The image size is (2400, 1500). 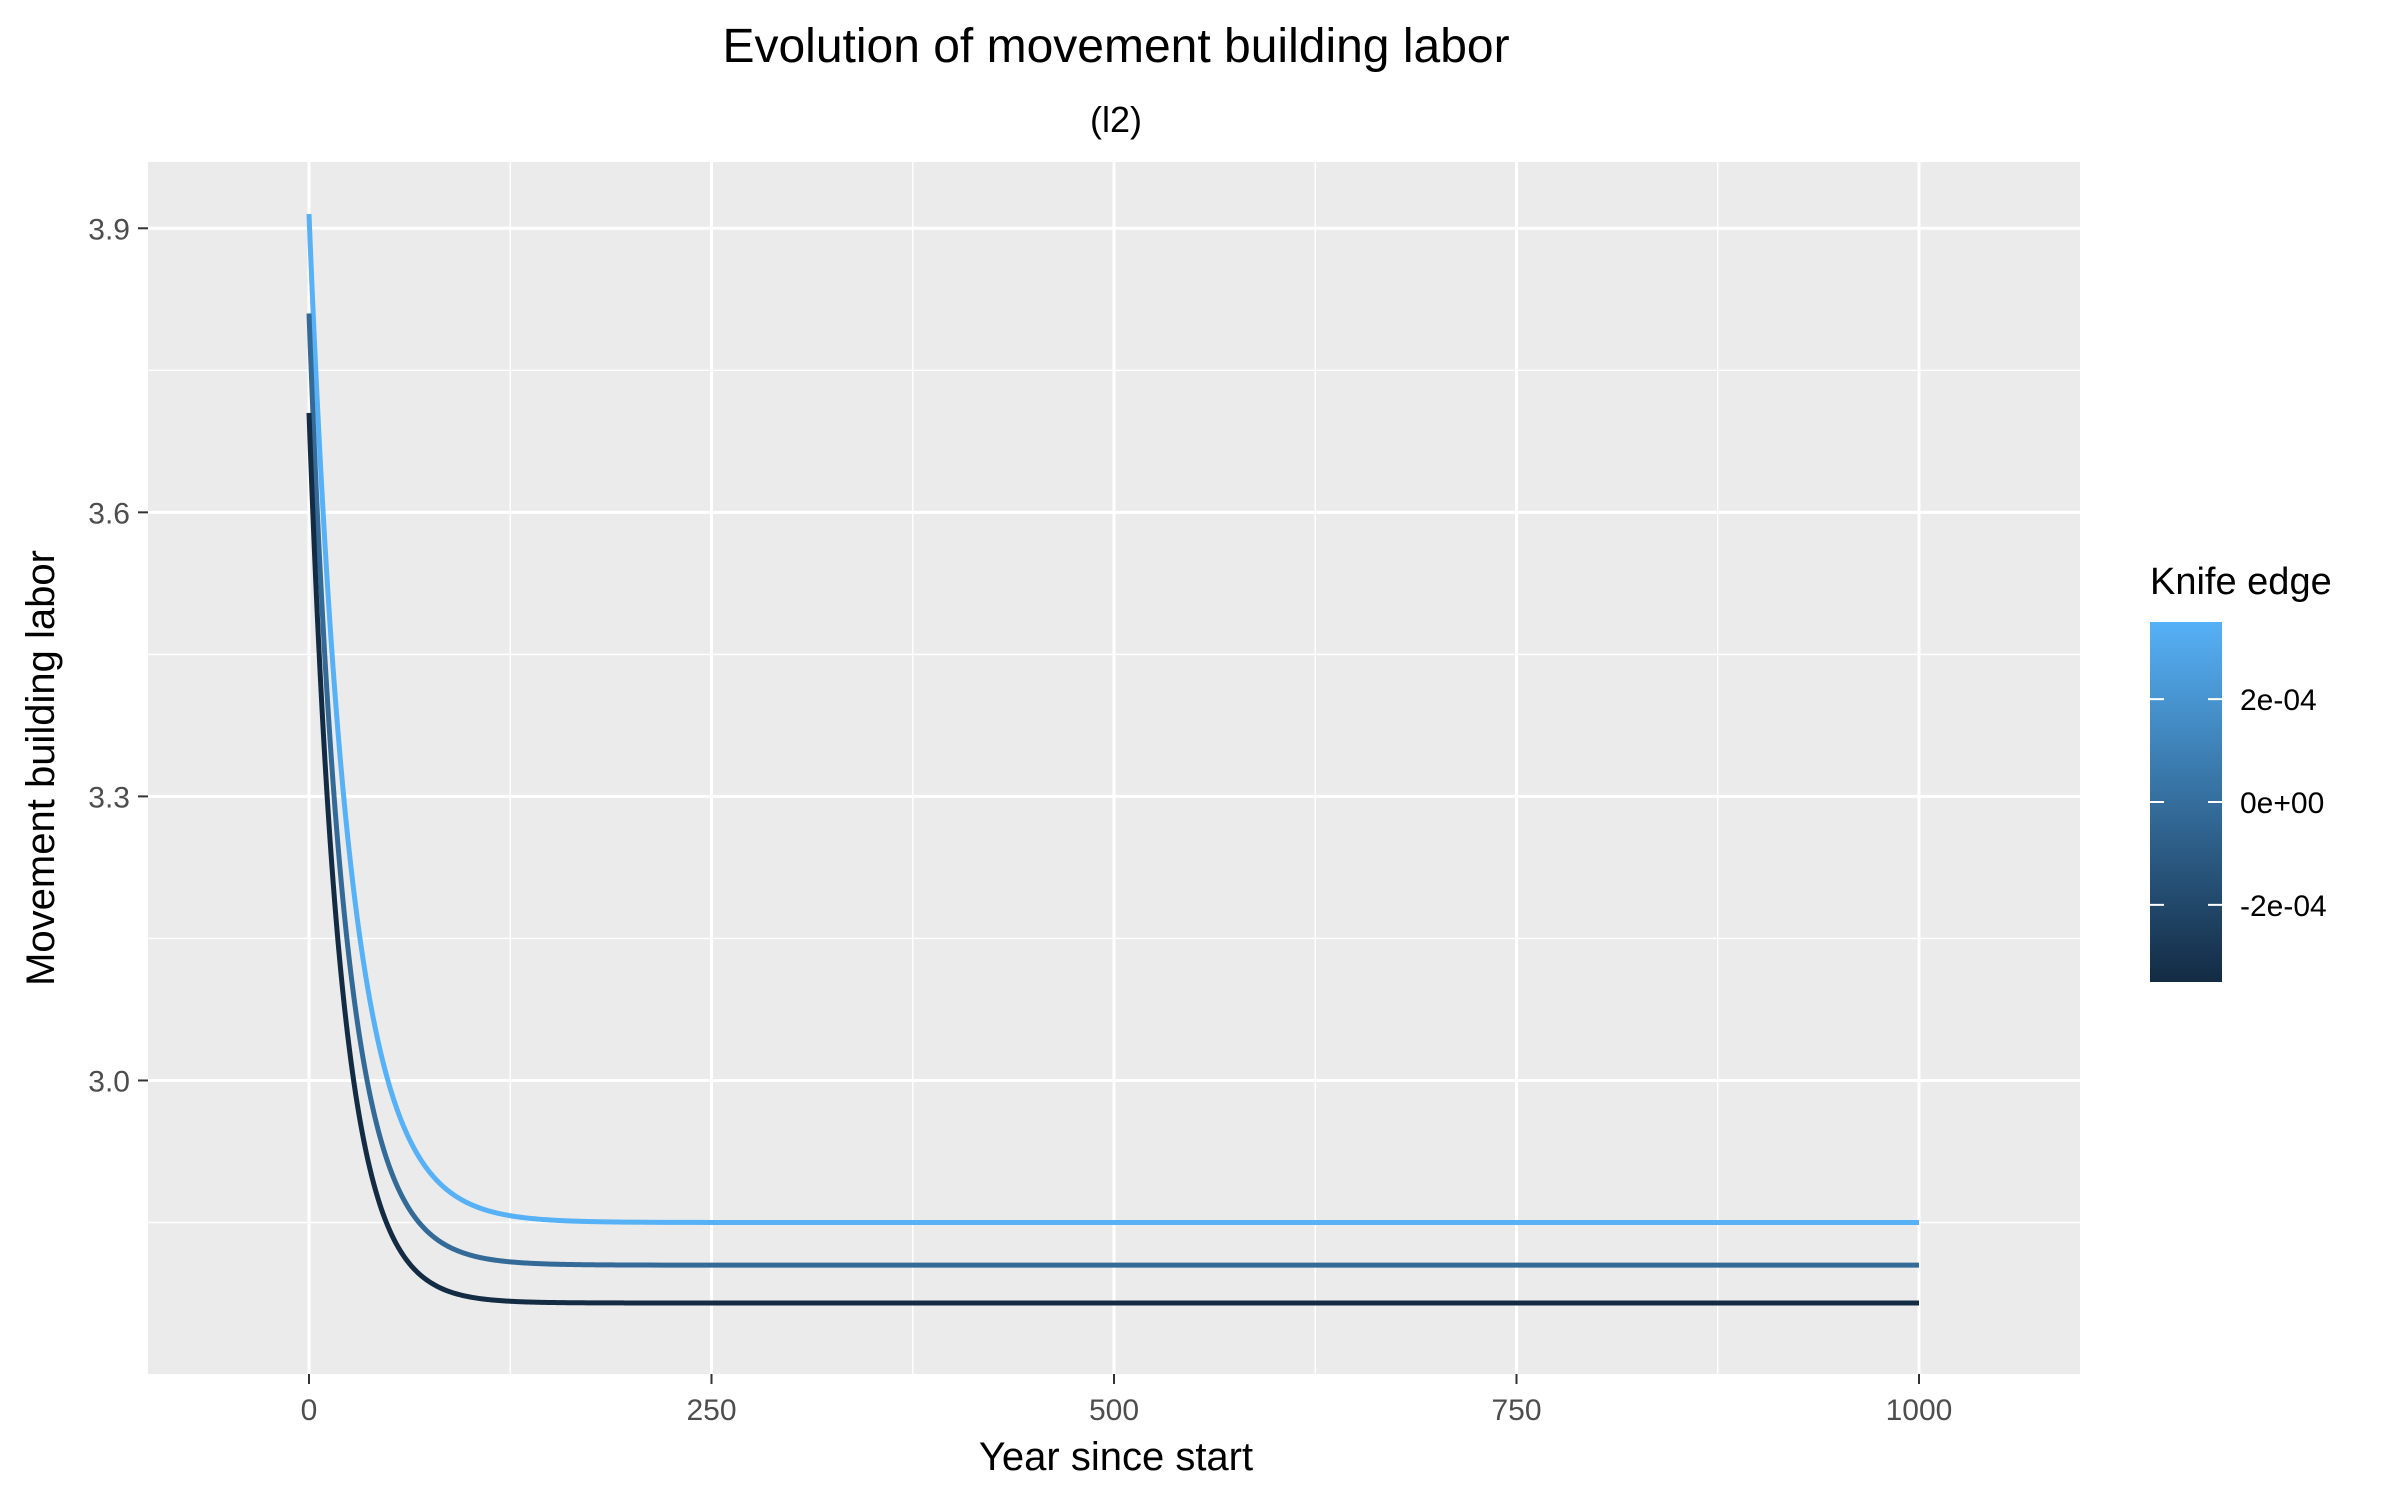 What do you see at coordinates (309, 1410) in the screenshot?
I see `x-tick-label: 0` at bounding box center [309, 1410].